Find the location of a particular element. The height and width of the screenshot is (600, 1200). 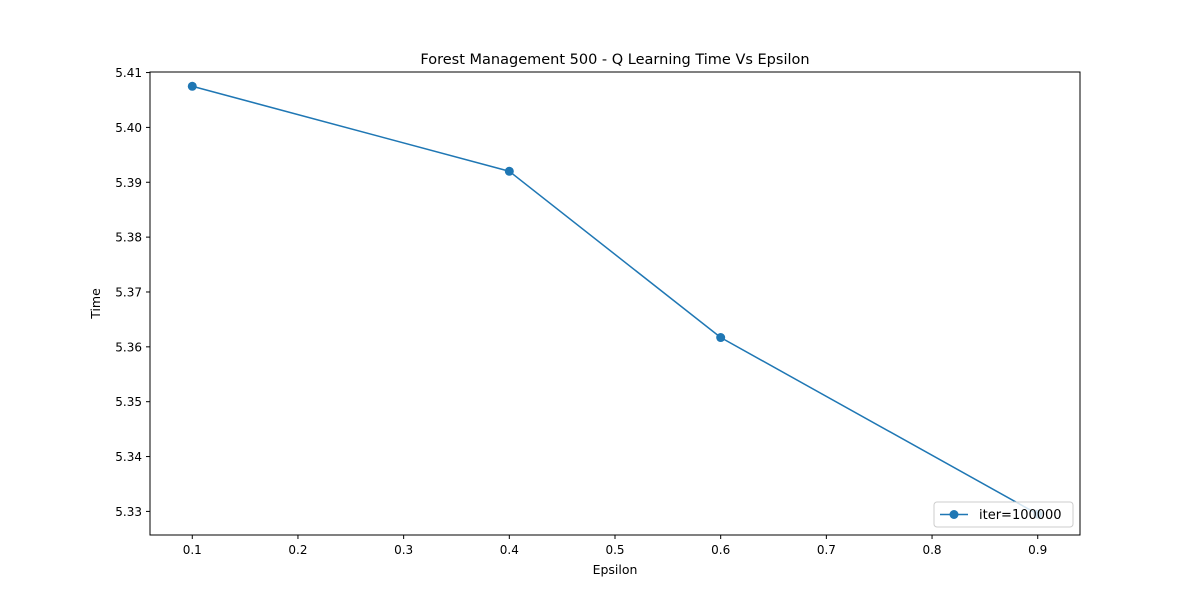

y-tick-label: 5.39 is located at coordinates (128, 183).